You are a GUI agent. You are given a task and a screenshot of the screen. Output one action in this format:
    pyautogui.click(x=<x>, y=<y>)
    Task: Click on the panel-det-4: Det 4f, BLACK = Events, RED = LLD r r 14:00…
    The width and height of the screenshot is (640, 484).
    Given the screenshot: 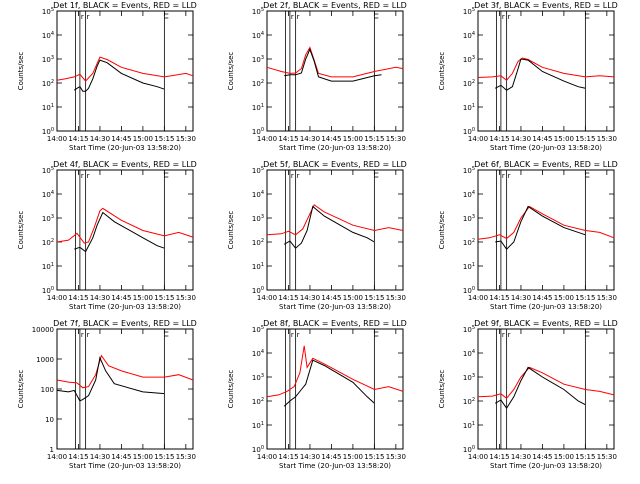 What is the action you would take?
    pyautogui.click(x=107, y=235)
    